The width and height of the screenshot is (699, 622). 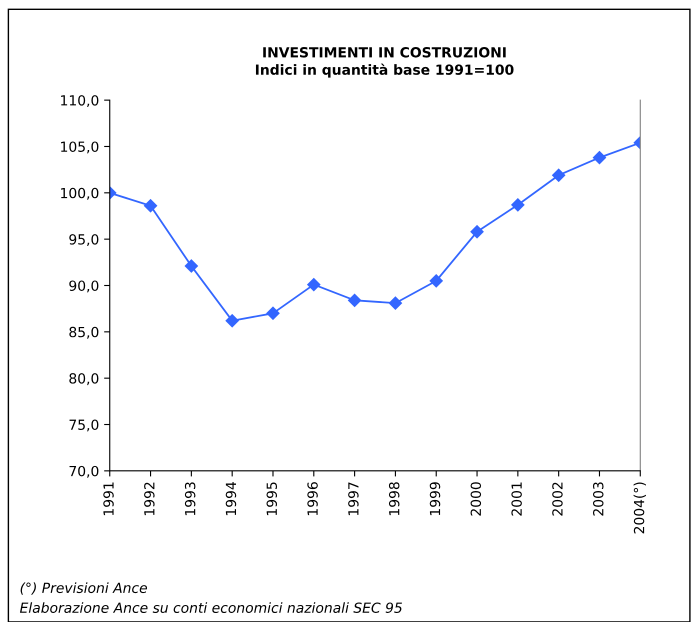 What do you see at coordinates (516, 499) in the screenshot?
I see `x-tick-label: 2001` at bounding box center [516, 499].